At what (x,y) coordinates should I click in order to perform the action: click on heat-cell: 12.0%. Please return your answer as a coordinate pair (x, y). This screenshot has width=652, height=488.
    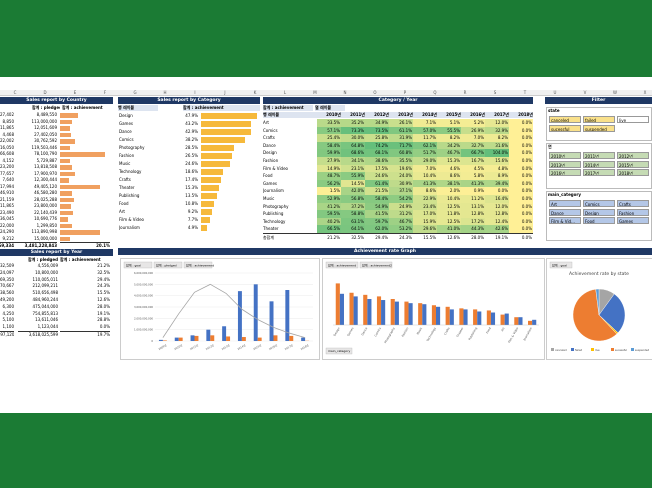
    Looking at the image, I should click on (497, 206).